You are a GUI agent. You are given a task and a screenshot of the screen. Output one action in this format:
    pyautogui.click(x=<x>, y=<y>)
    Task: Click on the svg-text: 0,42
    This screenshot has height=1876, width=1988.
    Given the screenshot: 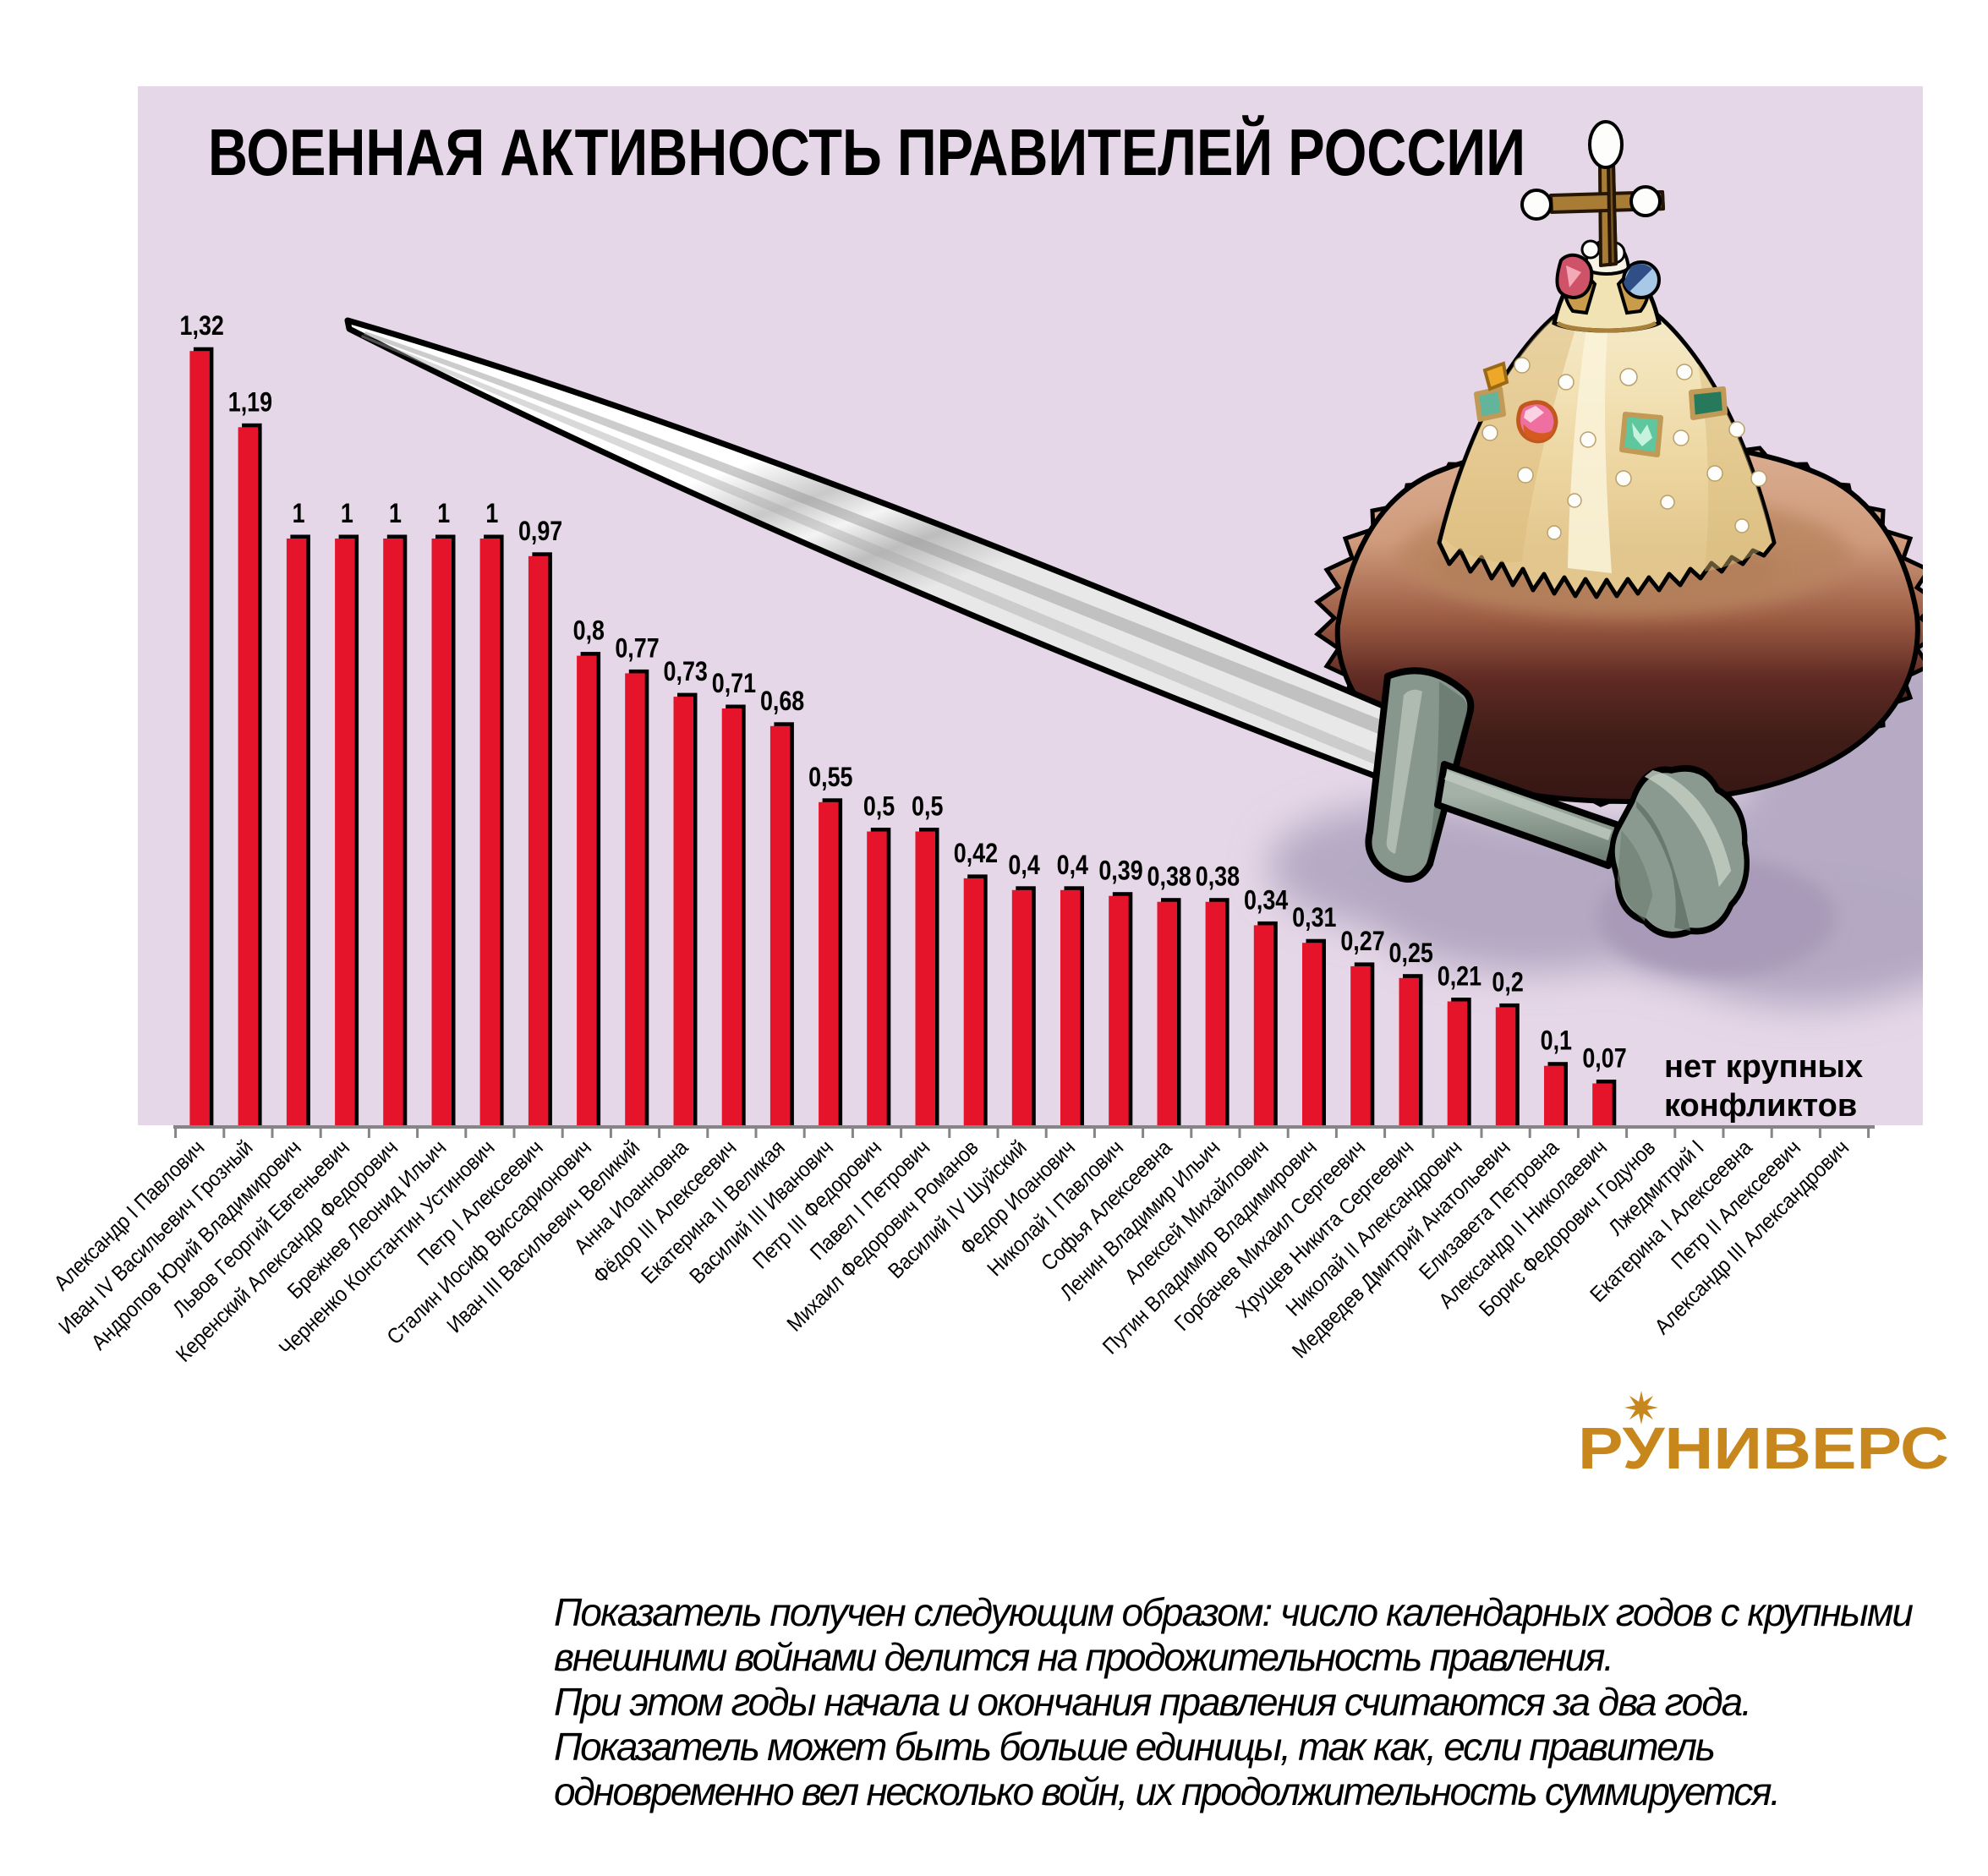 What is the action you would take?
    pyautogui.click(x=976, y=854)
    